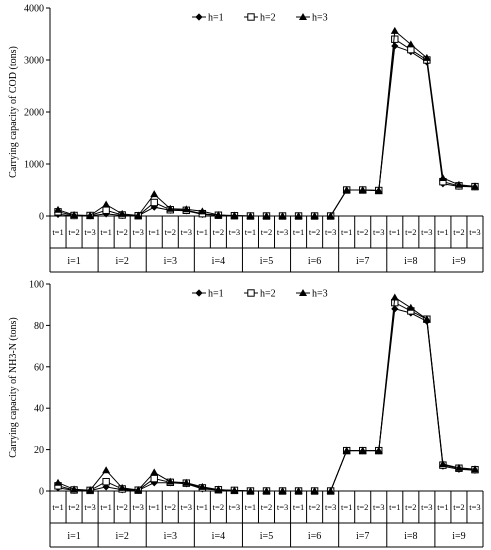 The width and height of the screenshot is (491, 550). What do you see at coordinates (266, 536) in the screenshot?
I see `group-label: i=5` at bounding box center [266, 536].